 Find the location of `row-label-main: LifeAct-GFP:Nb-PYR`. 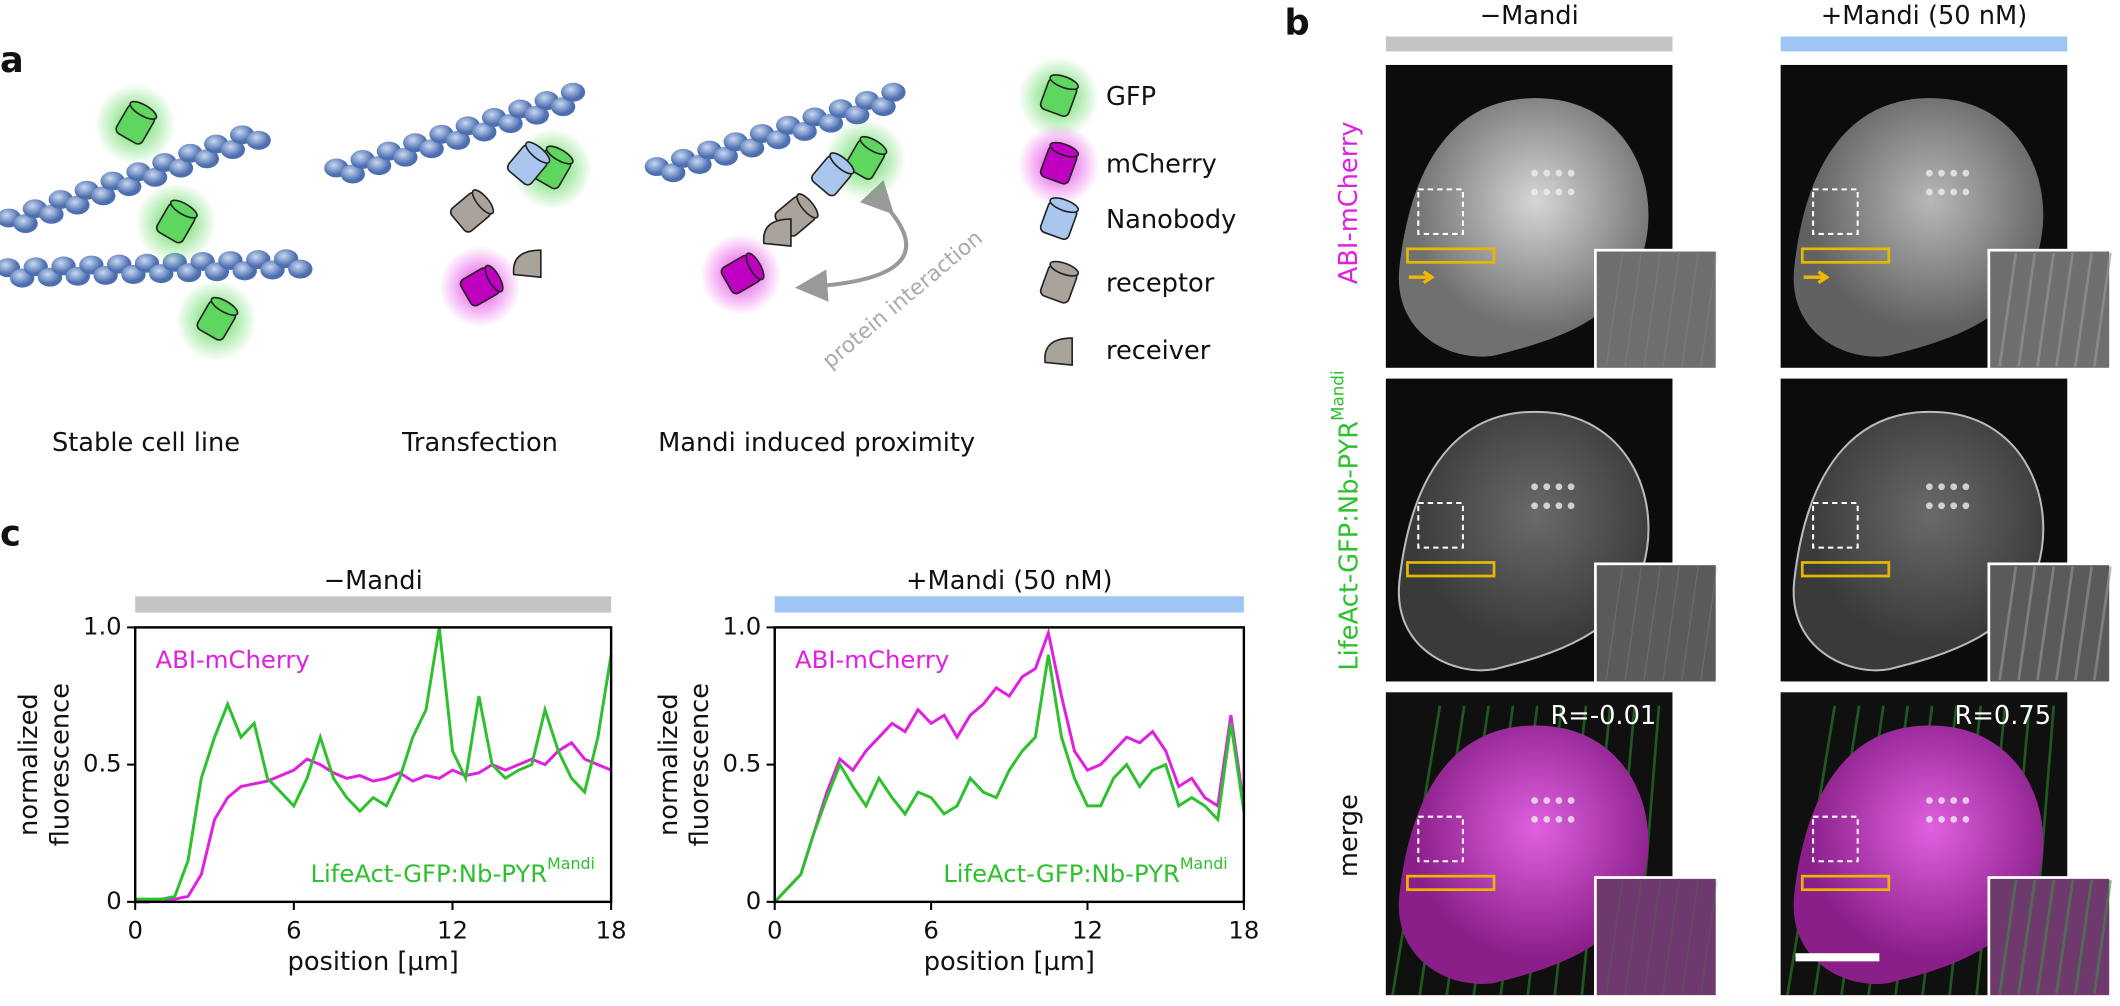

row-label-main: LifeAct-GFP:Nb-PYR is located at coordinates (1349, 546).